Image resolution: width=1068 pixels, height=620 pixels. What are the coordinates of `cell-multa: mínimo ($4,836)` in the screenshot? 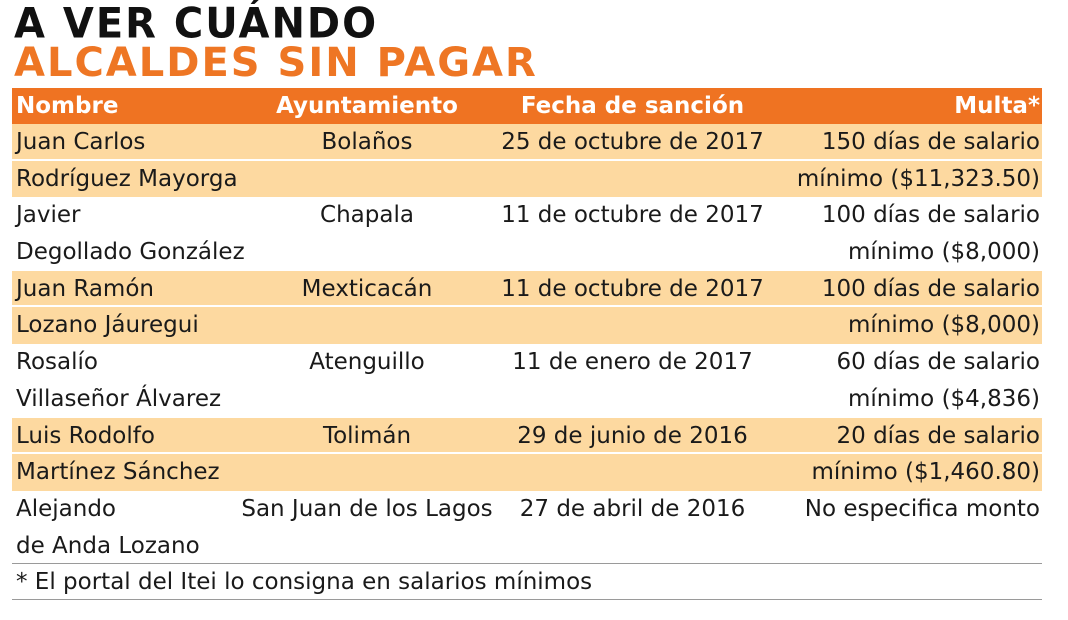 It's located at (944, 398).